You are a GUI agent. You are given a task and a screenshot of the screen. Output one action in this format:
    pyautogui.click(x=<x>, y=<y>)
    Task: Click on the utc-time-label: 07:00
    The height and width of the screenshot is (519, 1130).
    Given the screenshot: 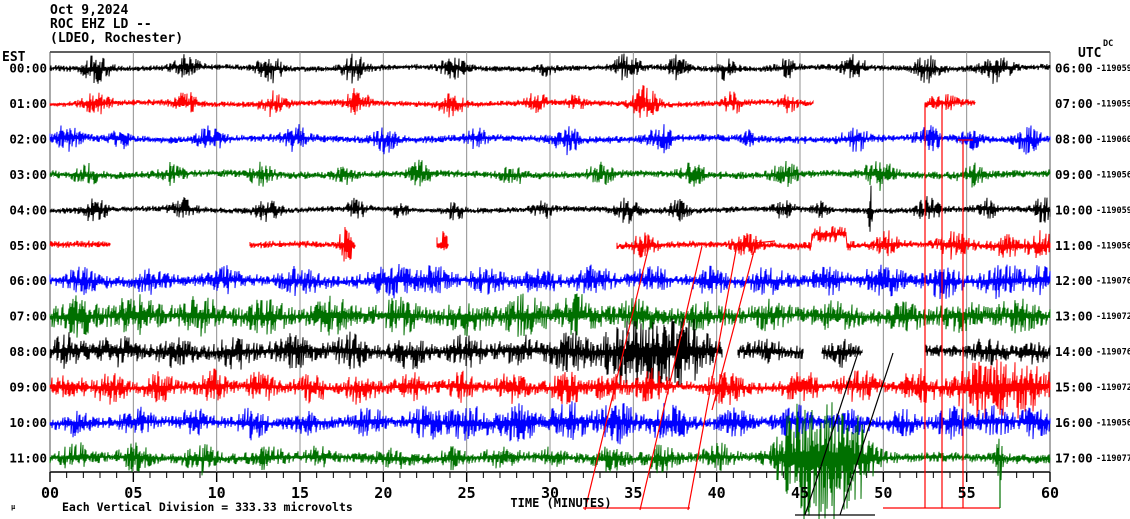 What is the action you would take?
    pyautogui.click(x=1074, y=103)
    